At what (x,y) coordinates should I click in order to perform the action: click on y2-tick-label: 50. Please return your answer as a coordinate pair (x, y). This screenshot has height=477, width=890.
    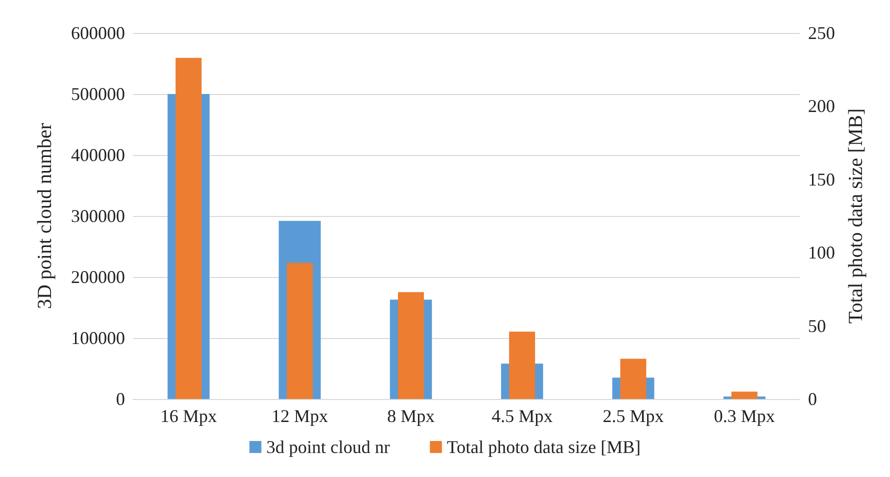
    Looking at the image, I should click on (817, 326).